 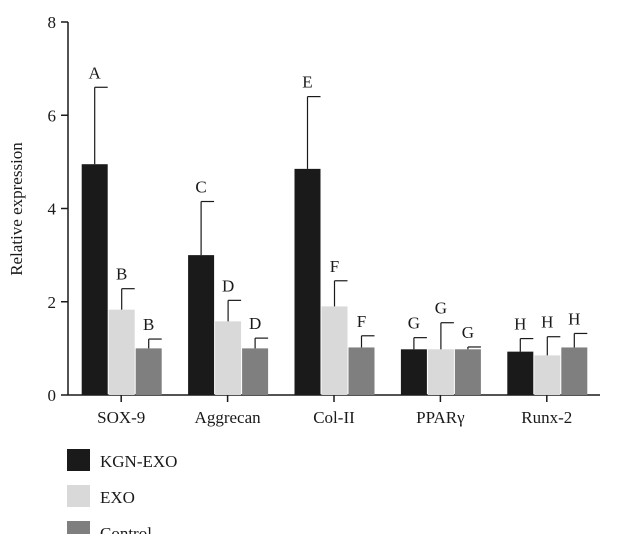 I want to click on x-tick-label: Col-II, so click(x=334, y=417).